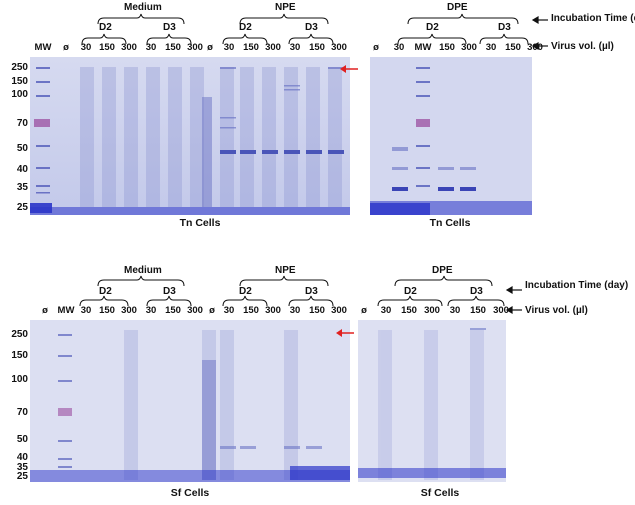 The width and height of the screenshot is (635, 505). I want to click on top-brackets, so click(305, 29).